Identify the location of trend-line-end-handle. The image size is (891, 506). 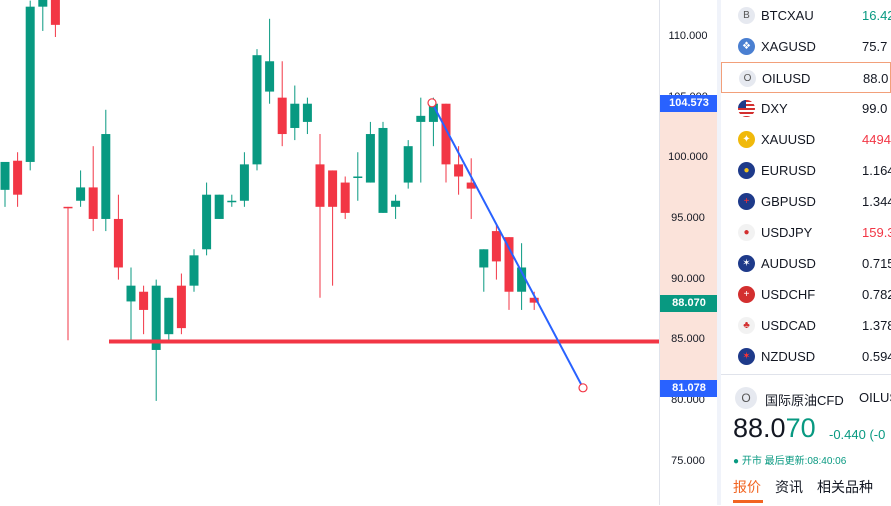
(583, 388).